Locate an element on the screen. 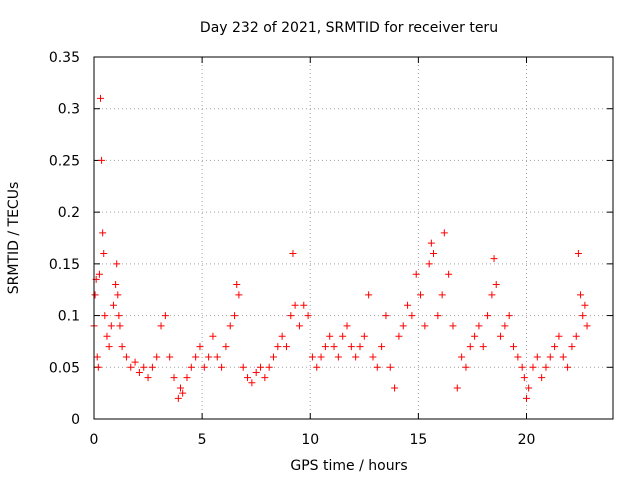 This screenshot has height=480, width=640. x-tick-label: 10 is located at coordinates (310, 440).